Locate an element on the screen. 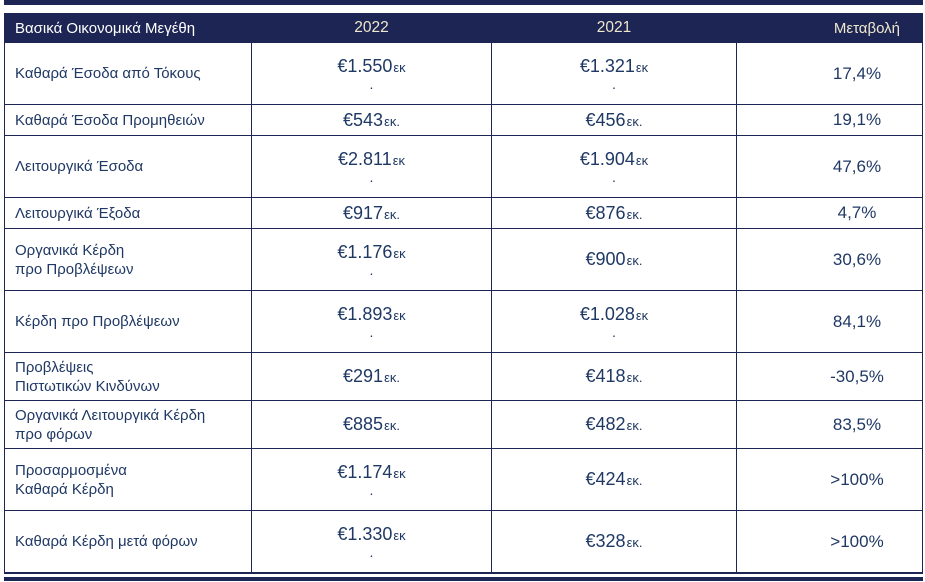 The width and height of the screenshot is (925, 582). value-2022: €1.176εκ . is located at coordinates (371, 259).